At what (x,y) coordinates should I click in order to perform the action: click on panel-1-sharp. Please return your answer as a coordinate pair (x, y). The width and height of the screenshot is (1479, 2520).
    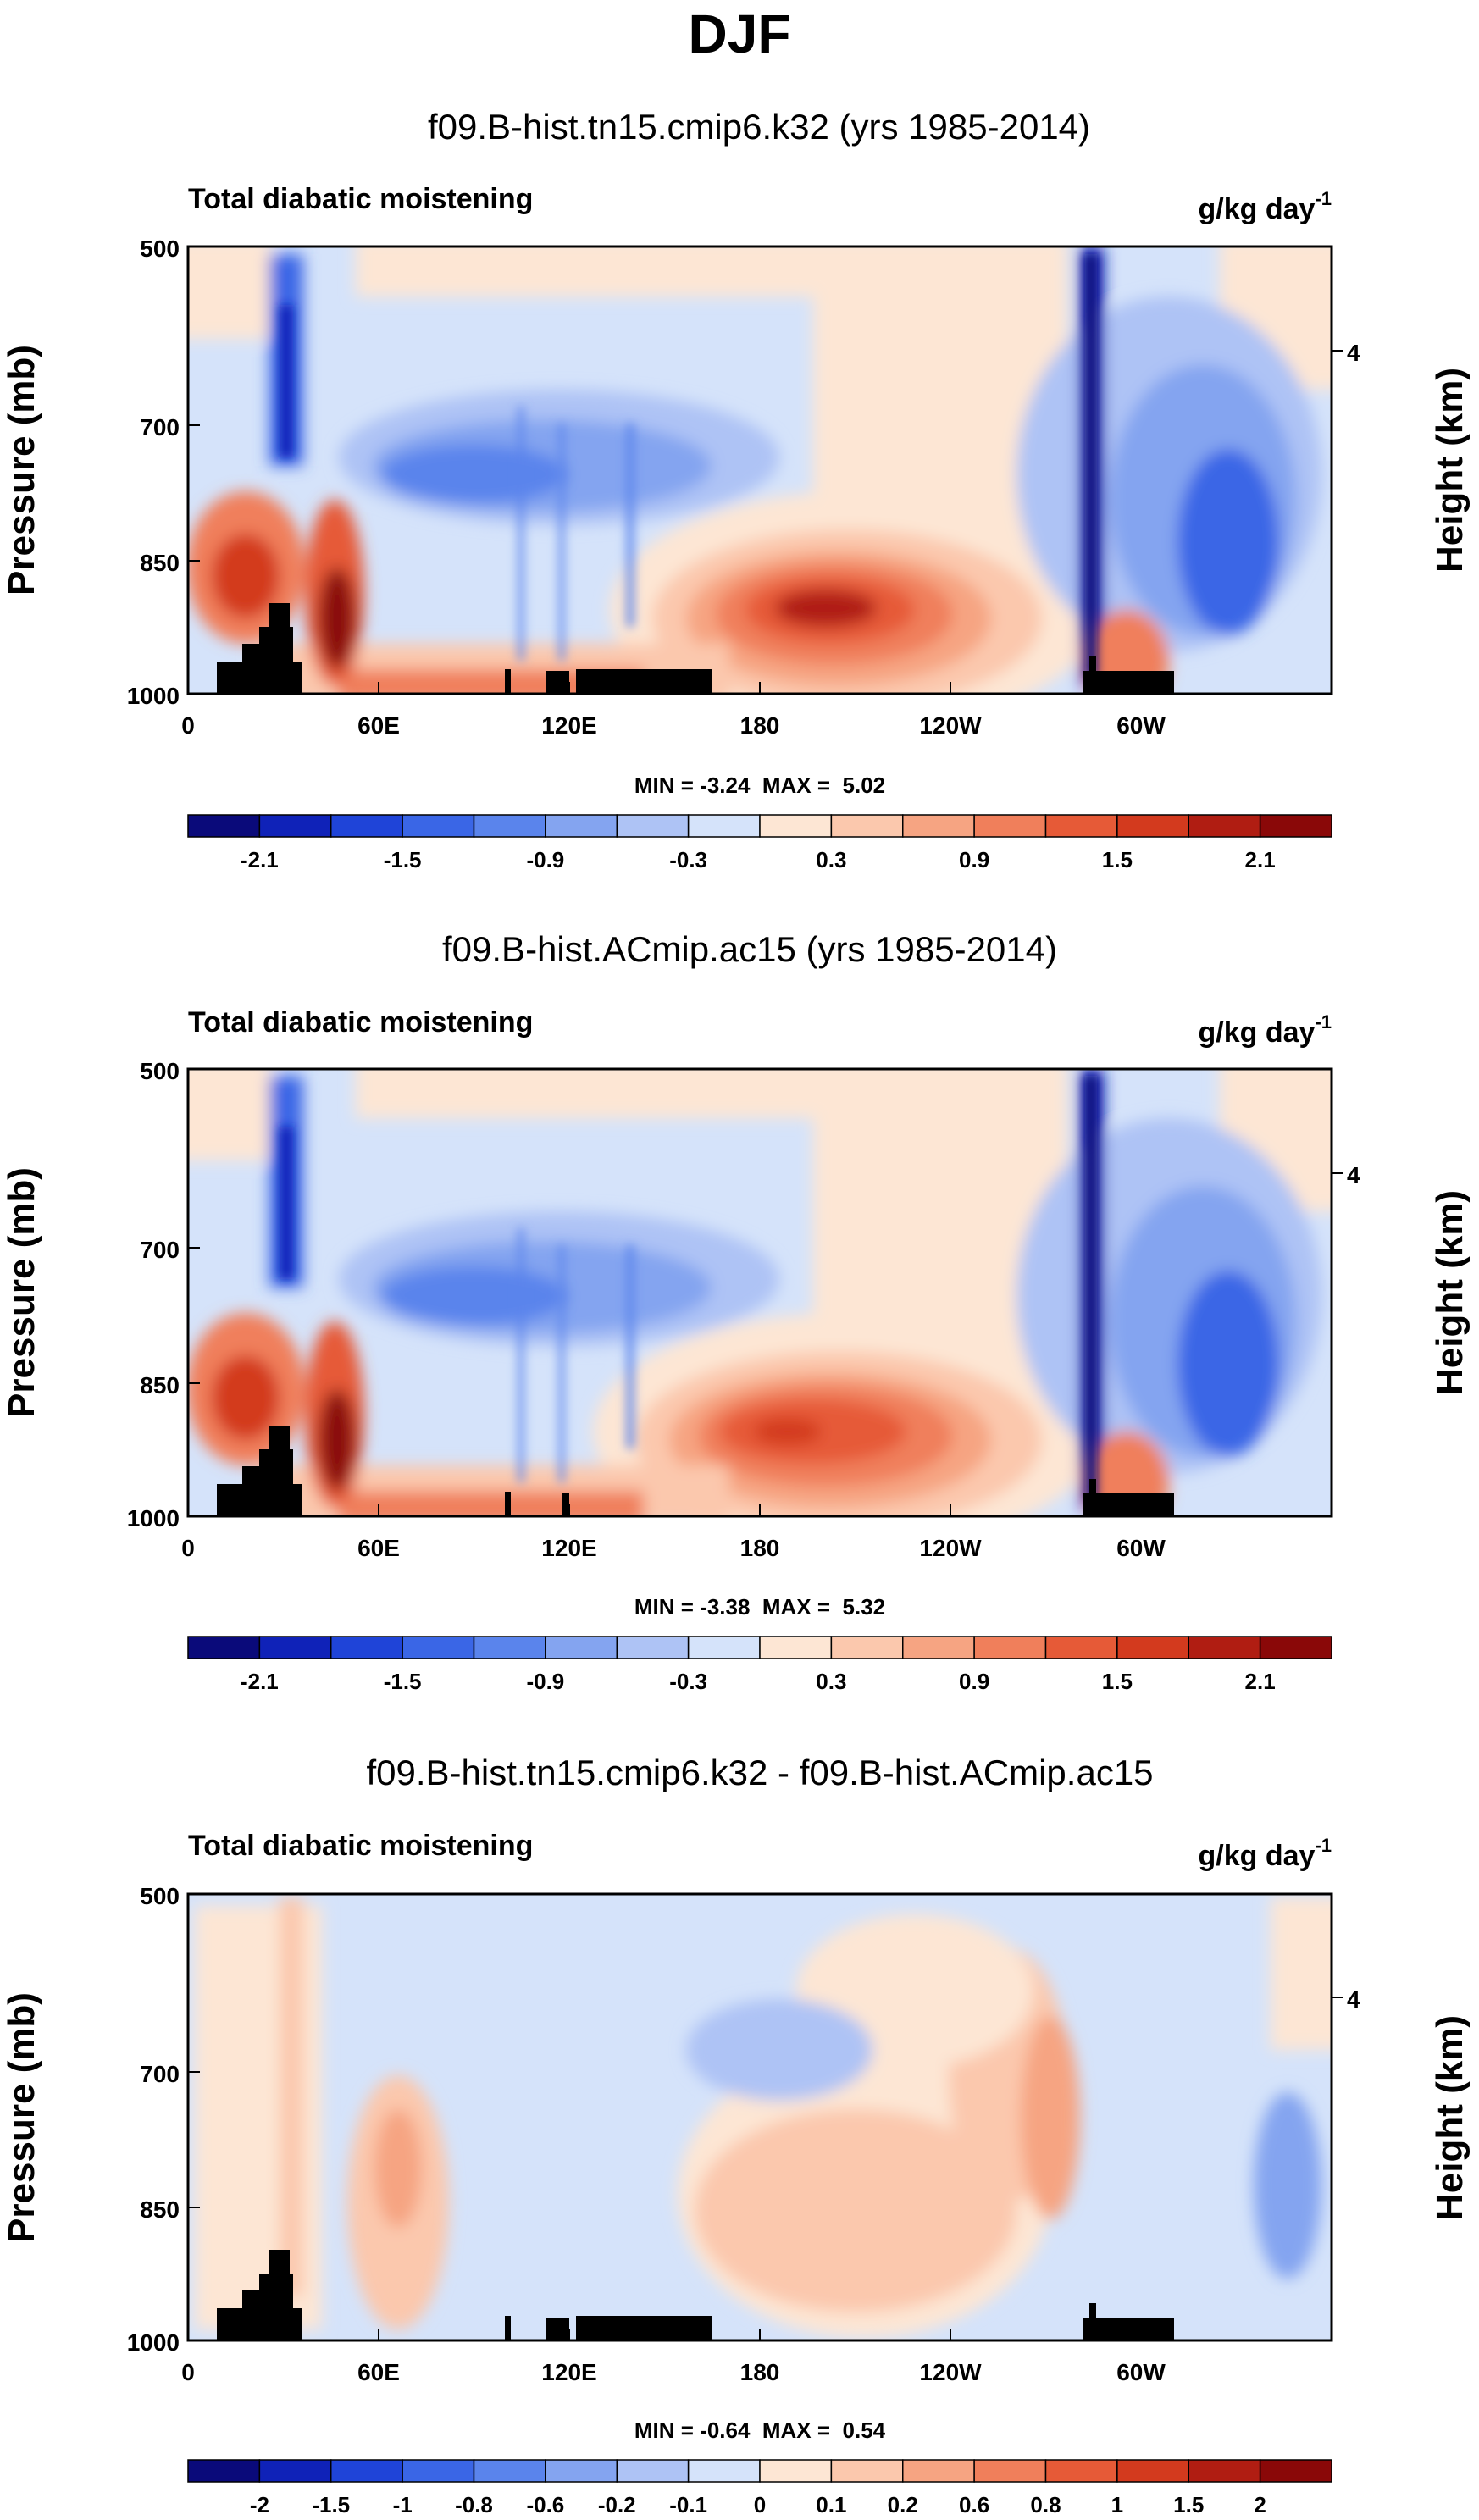
    Looking at the image, I should click on (688, 466).